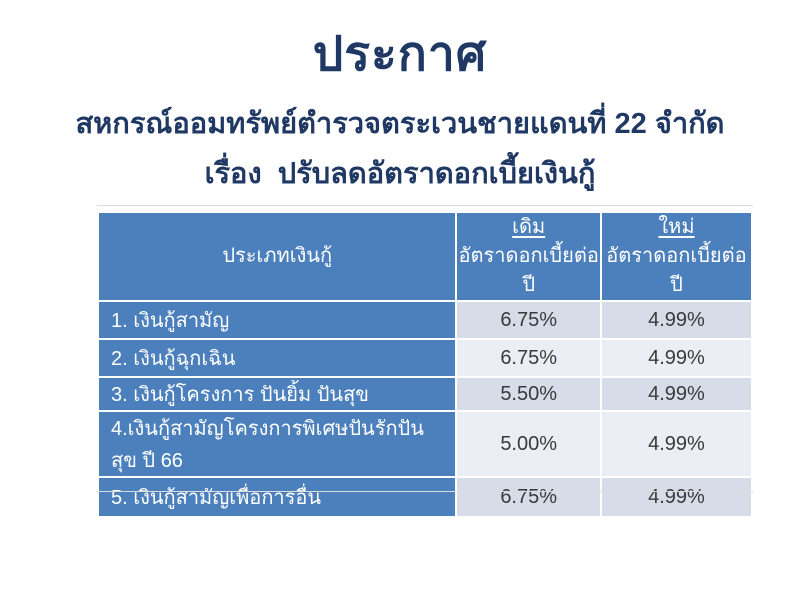 The width and height of the screenshot is (800, 600). I want to click on loan-type-cell: 5. เงินกู้สามัญเพื่อการอื่น, so click(277, 497).